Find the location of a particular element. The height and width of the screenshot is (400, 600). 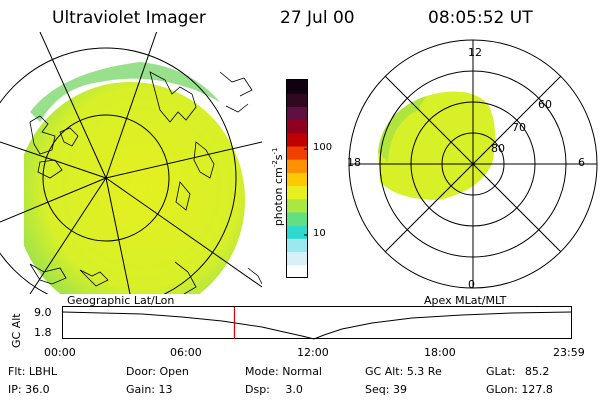

info-mode-value: Normal is located at coordinates (302, 371).